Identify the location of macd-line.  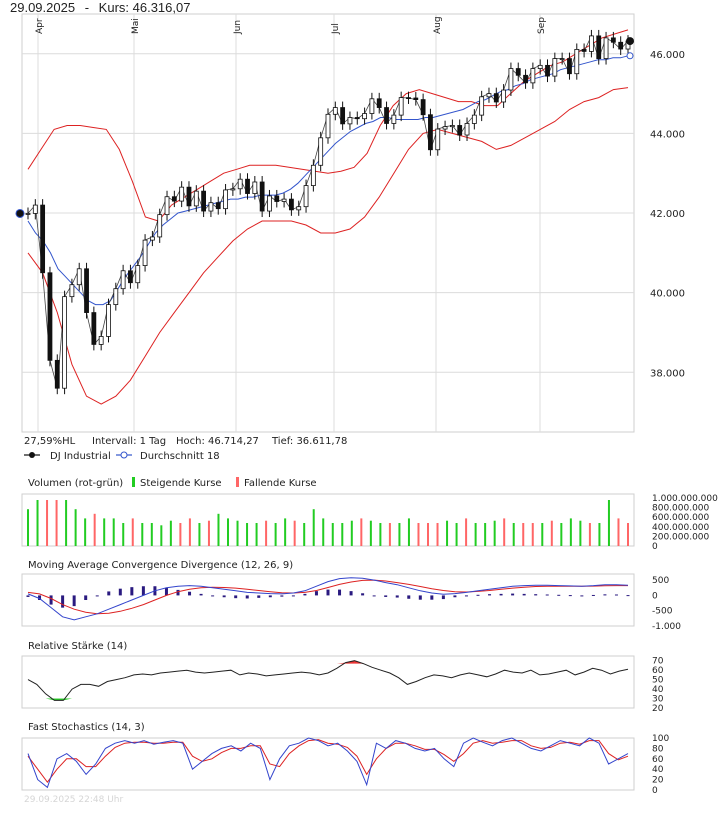
(328, 599).